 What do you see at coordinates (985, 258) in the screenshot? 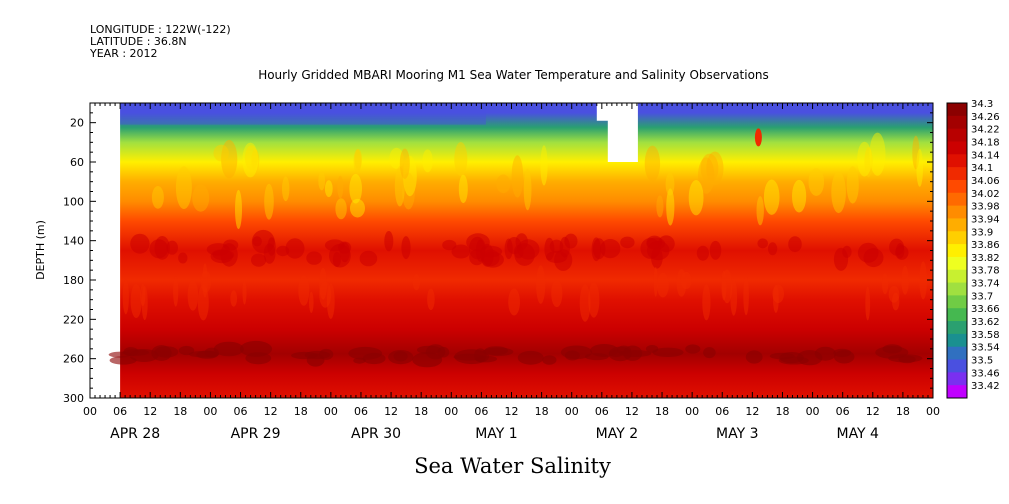
I see `colorbar-label: 33.82` at bounding box center [985, 258].